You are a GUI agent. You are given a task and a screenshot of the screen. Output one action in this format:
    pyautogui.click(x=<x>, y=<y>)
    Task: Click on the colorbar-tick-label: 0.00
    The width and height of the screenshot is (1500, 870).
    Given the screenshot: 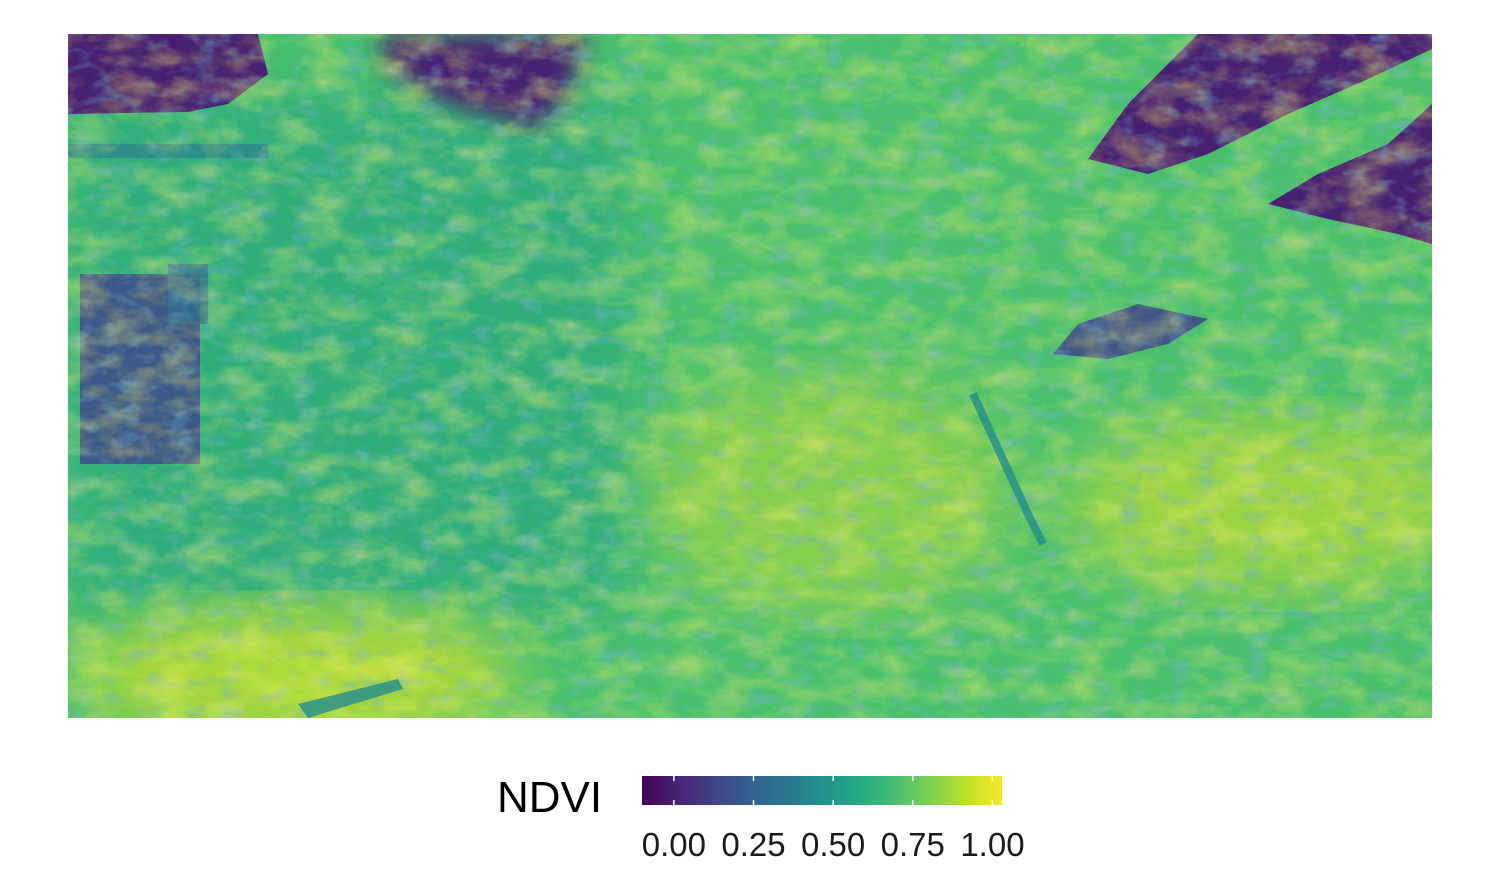 What is the action you would take?
    pyautogui.click(x=673, y=844)
    